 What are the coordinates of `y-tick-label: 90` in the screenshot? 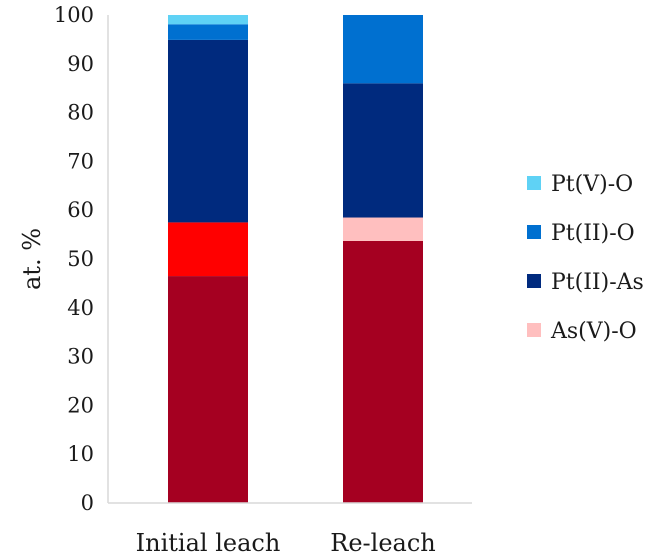 It's located at (80, 64).